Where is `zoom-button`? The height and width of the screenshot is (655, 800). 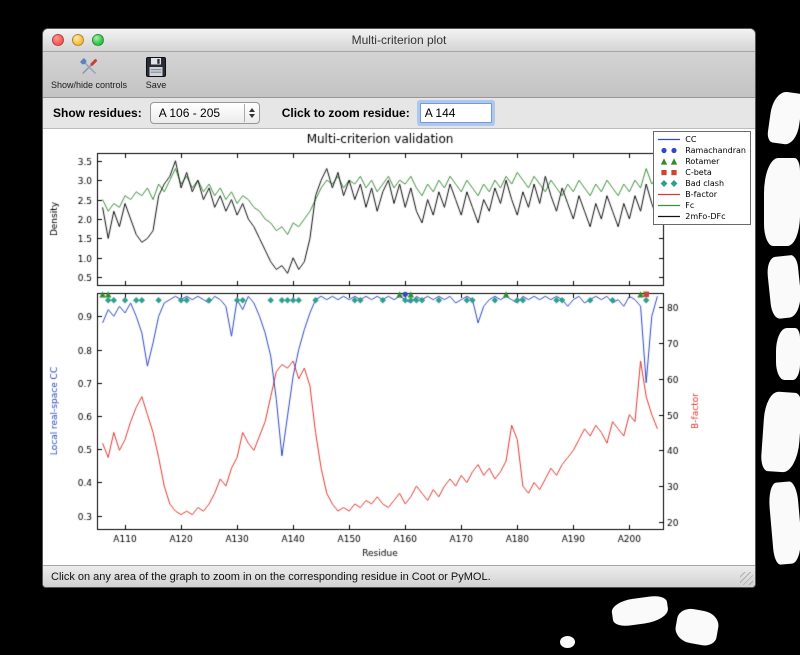 zoom-button is located at coordinates (98, 40).